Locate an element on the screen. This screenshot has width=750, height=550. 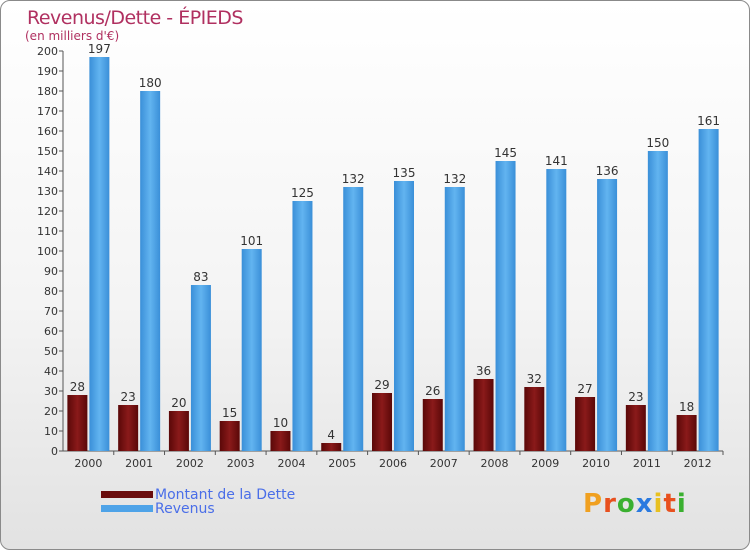
data-label-revenus: 83 is located at coordinates (200, 277).